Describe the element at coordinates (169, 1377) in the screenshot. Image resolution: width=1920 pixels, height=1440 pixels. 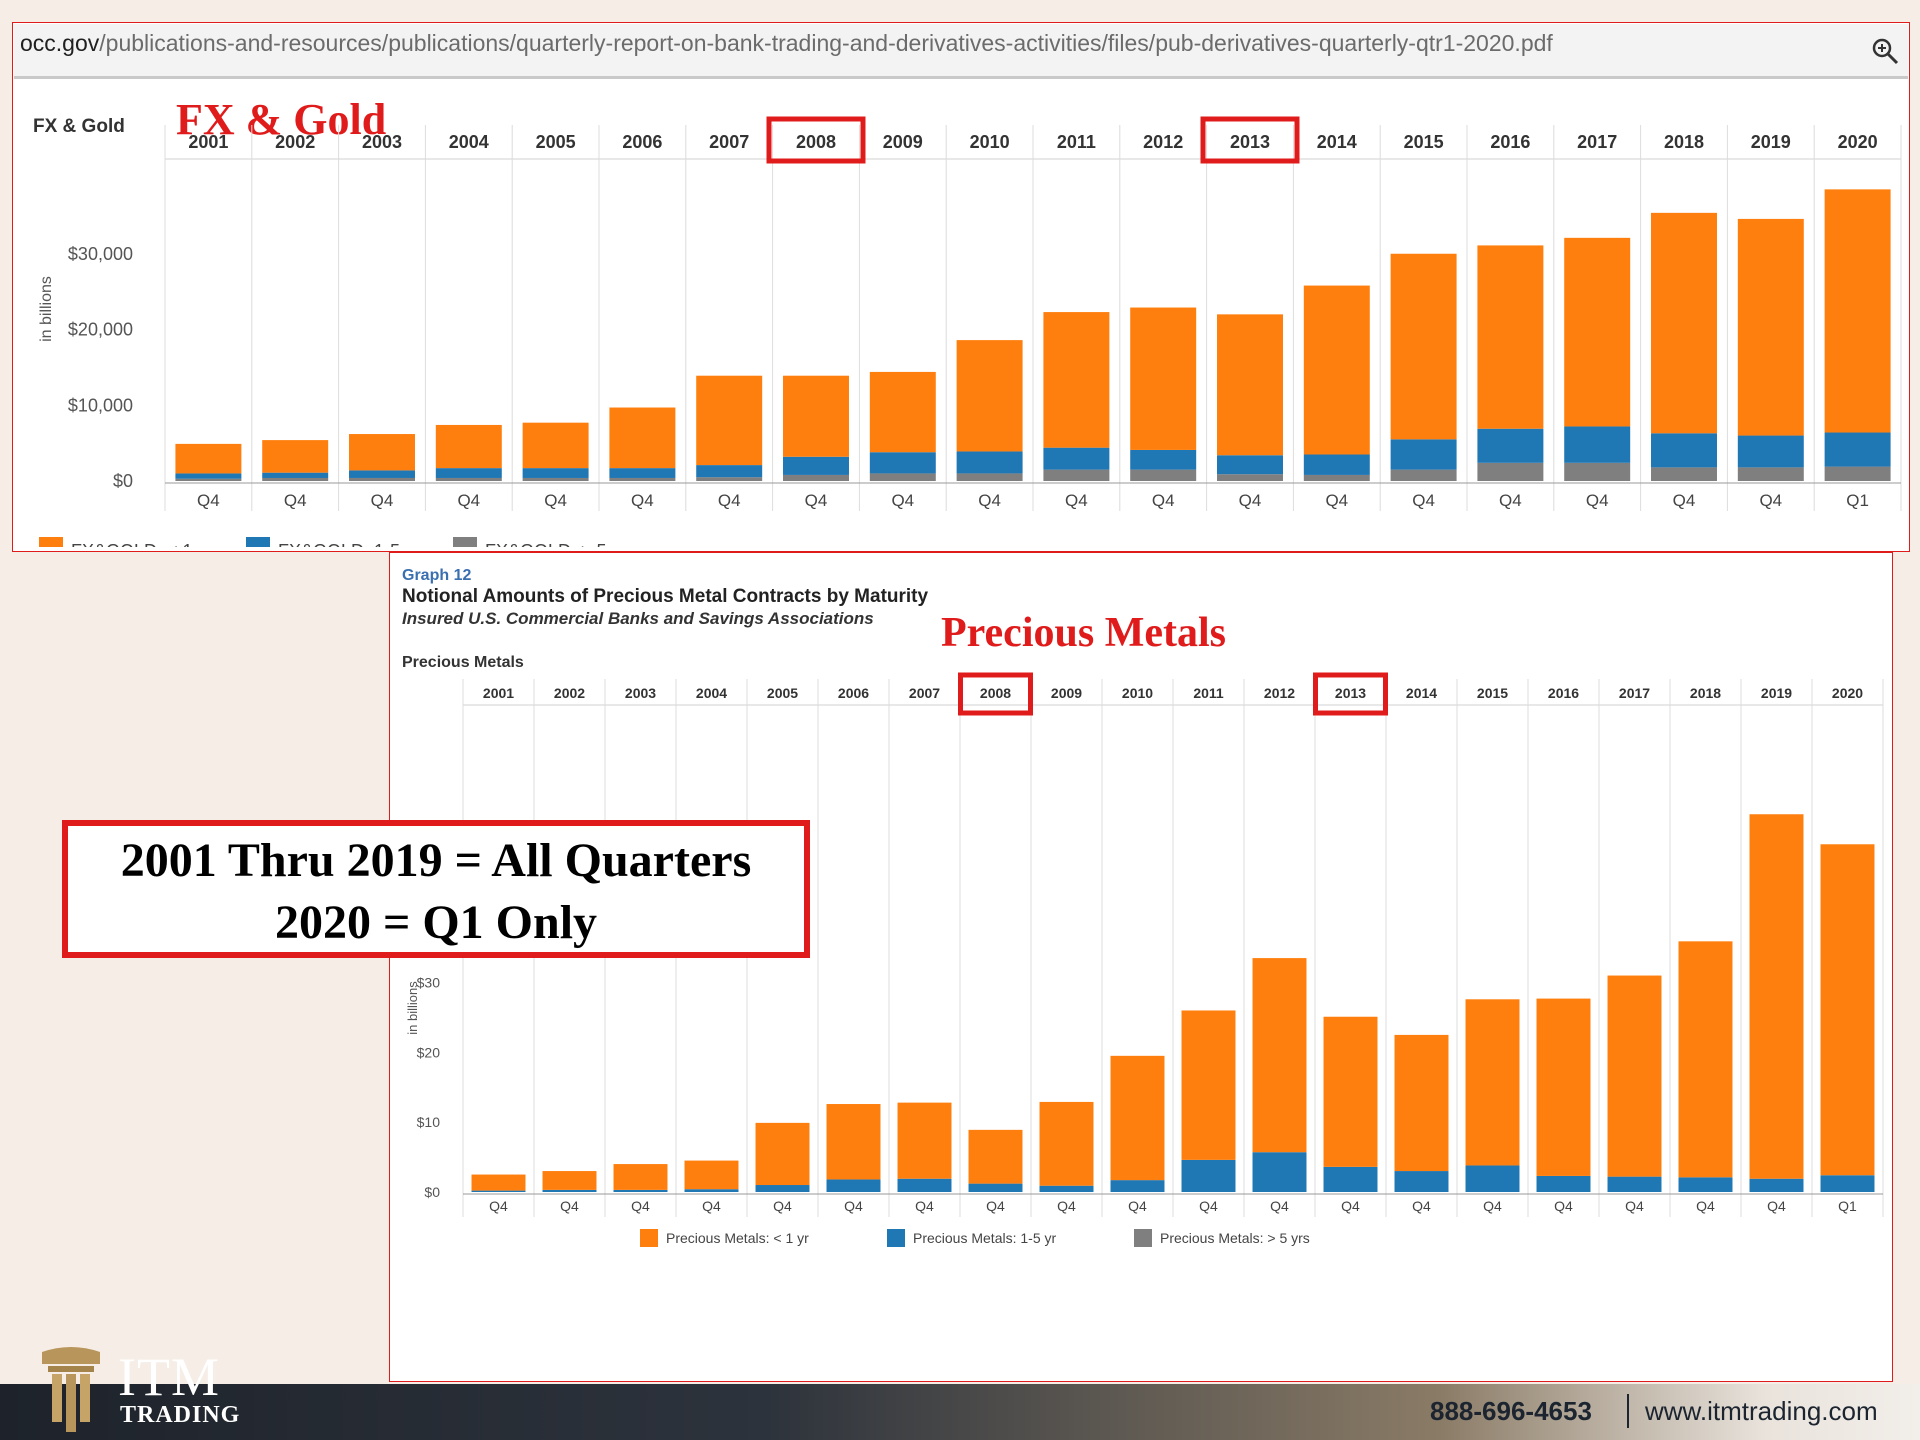
I see `logo-brand-text: ITM` at that location.